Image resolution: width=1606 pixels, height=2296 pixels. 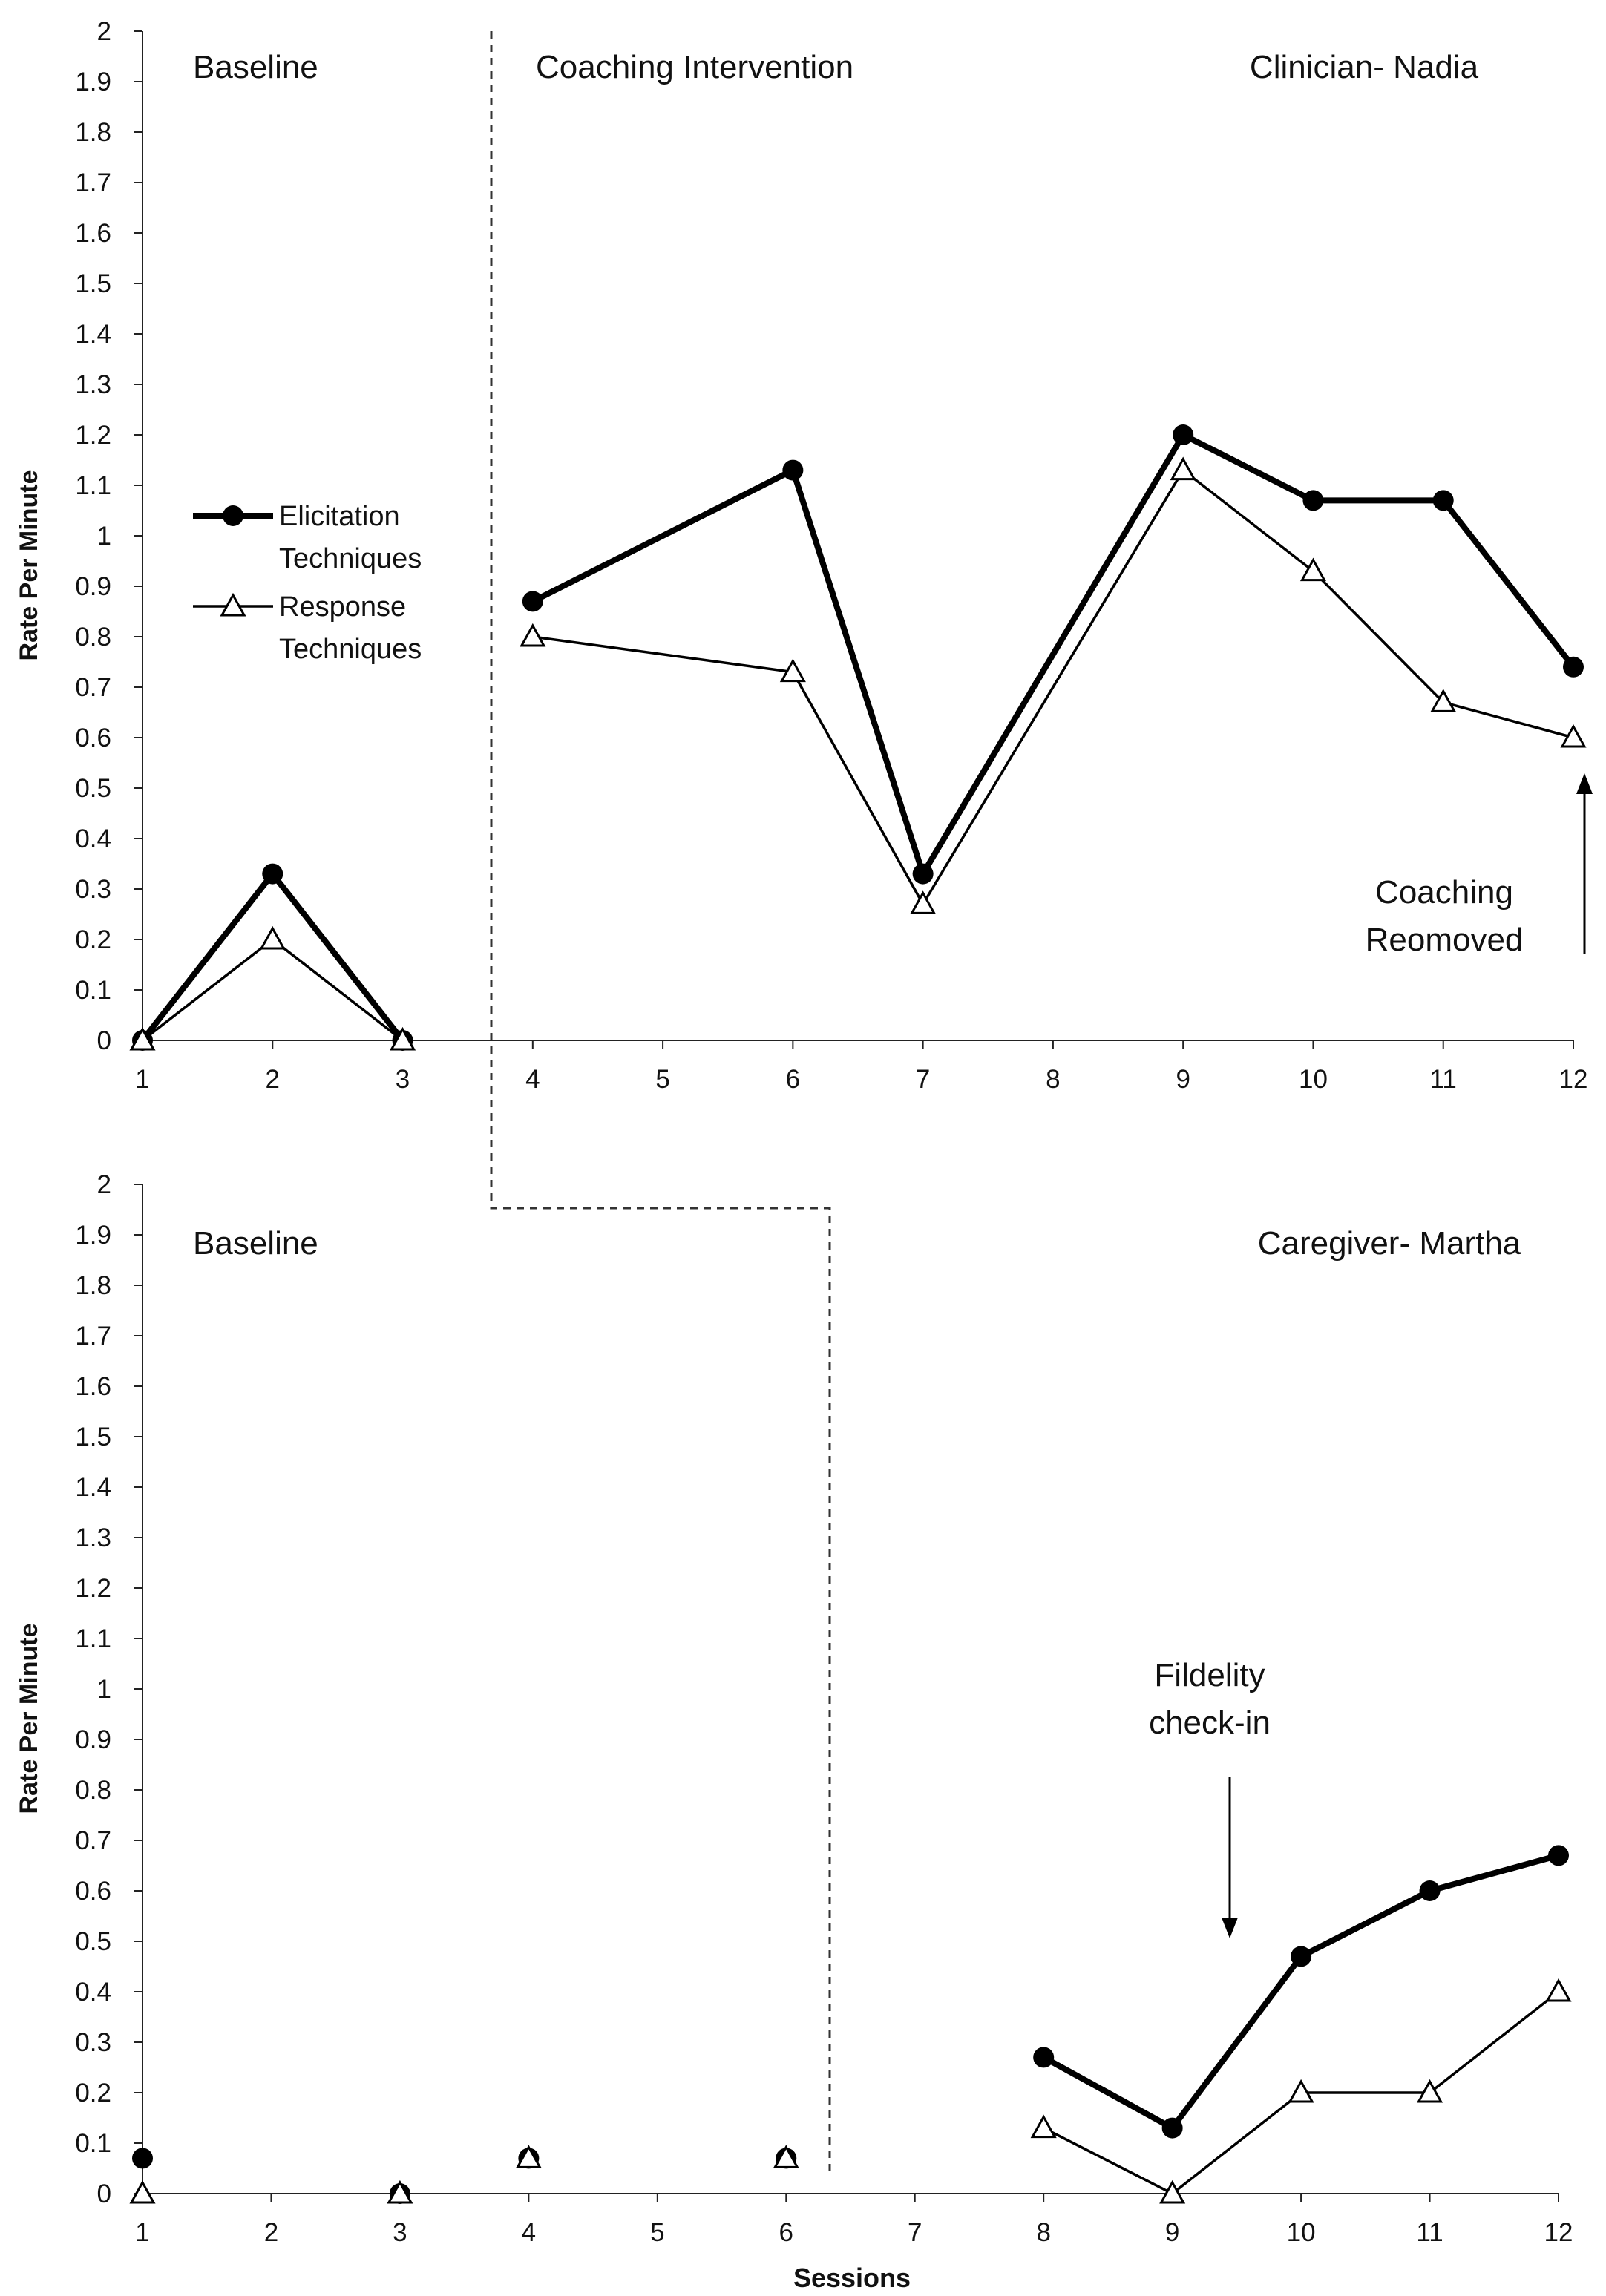 What do you see at coordinates (307, 583) in the screenshot?
I see `legend: Elicitation Techniques Response Techniques` at bounding box center [307, 583].